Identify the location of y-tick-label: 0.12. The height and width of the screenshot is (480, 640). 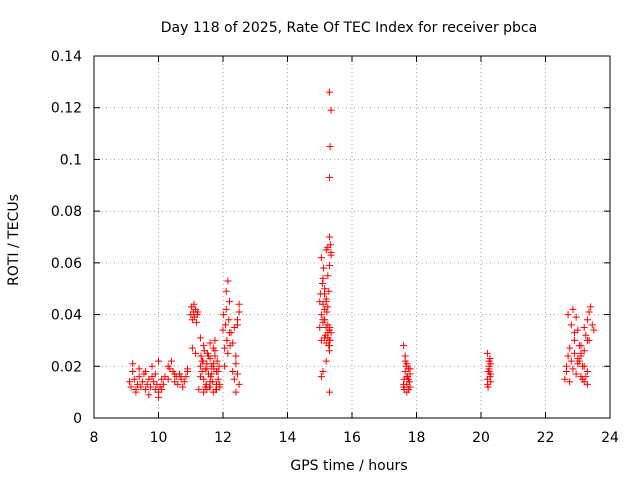
(66, 109).